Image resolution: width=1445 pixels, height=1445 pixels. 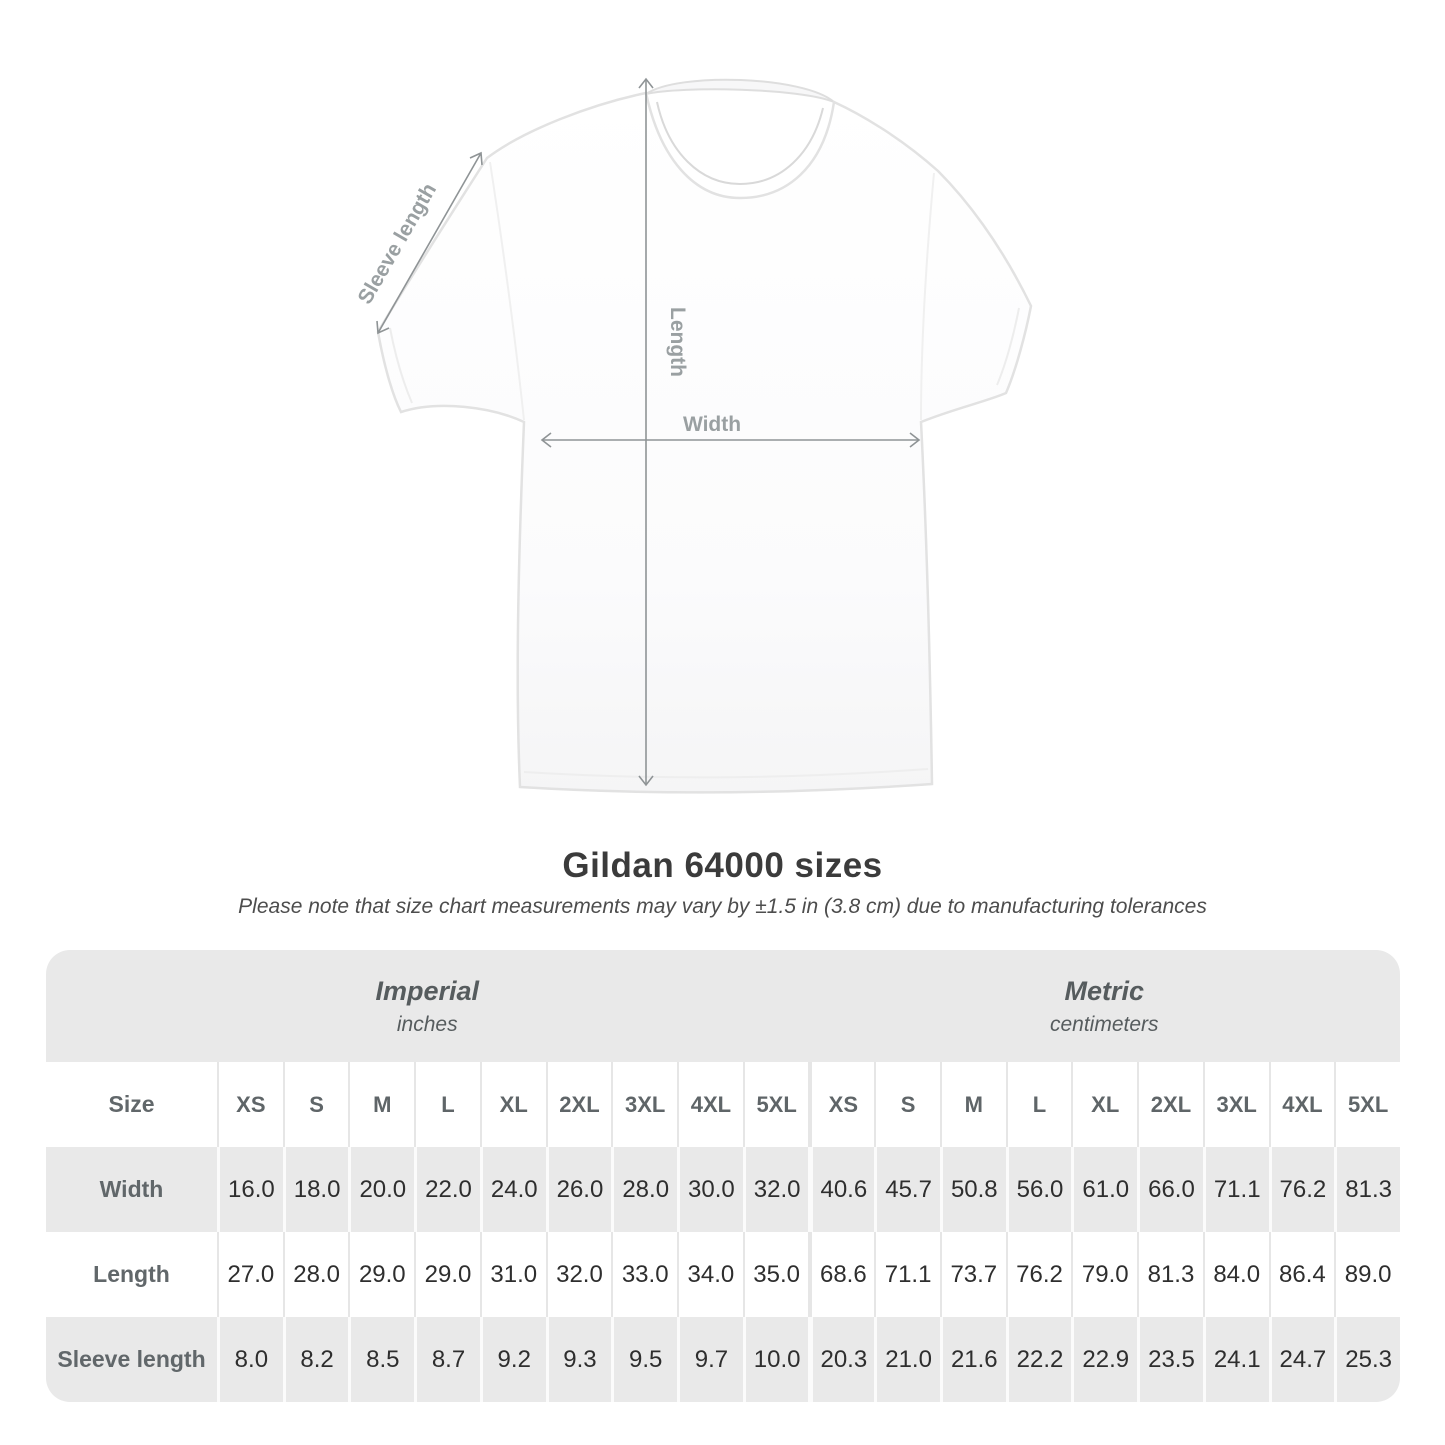 What do you see at coordinates (644, 1359) in the screenshot?
I see `table-cell: 9.5` at bounding box center [644, 1359].